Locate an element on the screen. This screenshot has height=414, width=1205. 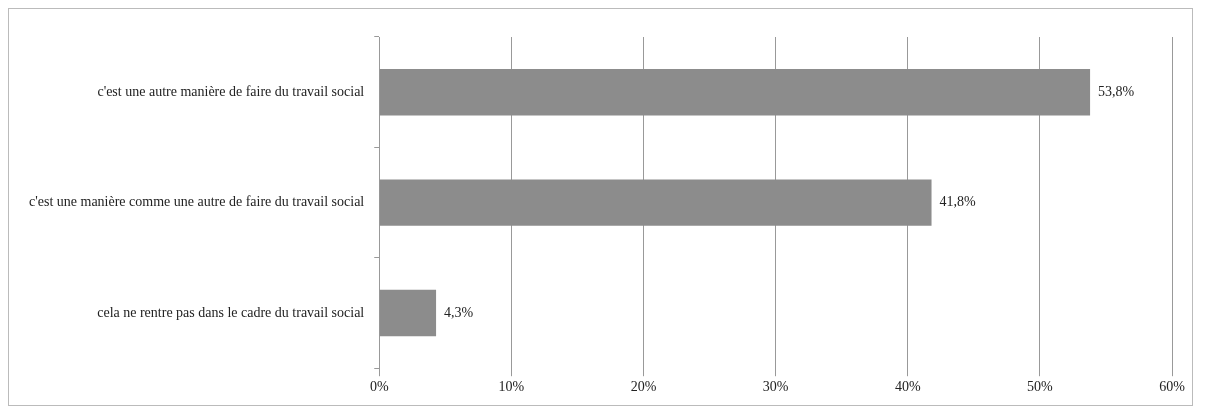
x-tick-label: 40% is located at coordinates (907, 387).